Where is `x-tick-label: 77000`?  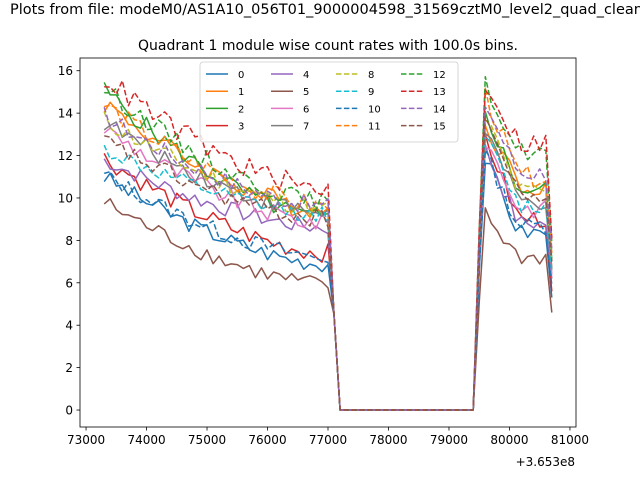
x-tick-label: 77000 is located at coordinates (328, 440).